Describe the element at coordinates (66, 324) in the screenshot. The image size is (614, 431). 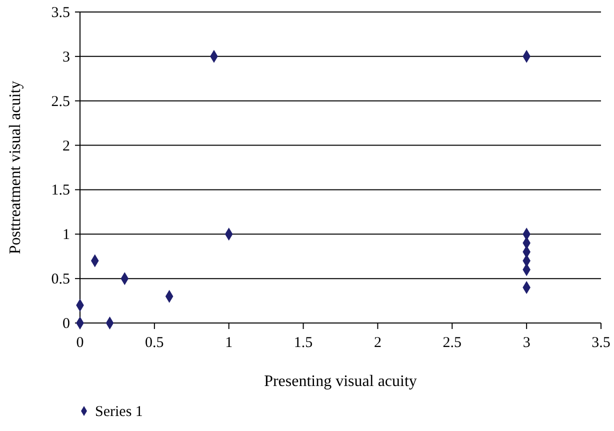
I see `y-tick-label: 0` at that location.